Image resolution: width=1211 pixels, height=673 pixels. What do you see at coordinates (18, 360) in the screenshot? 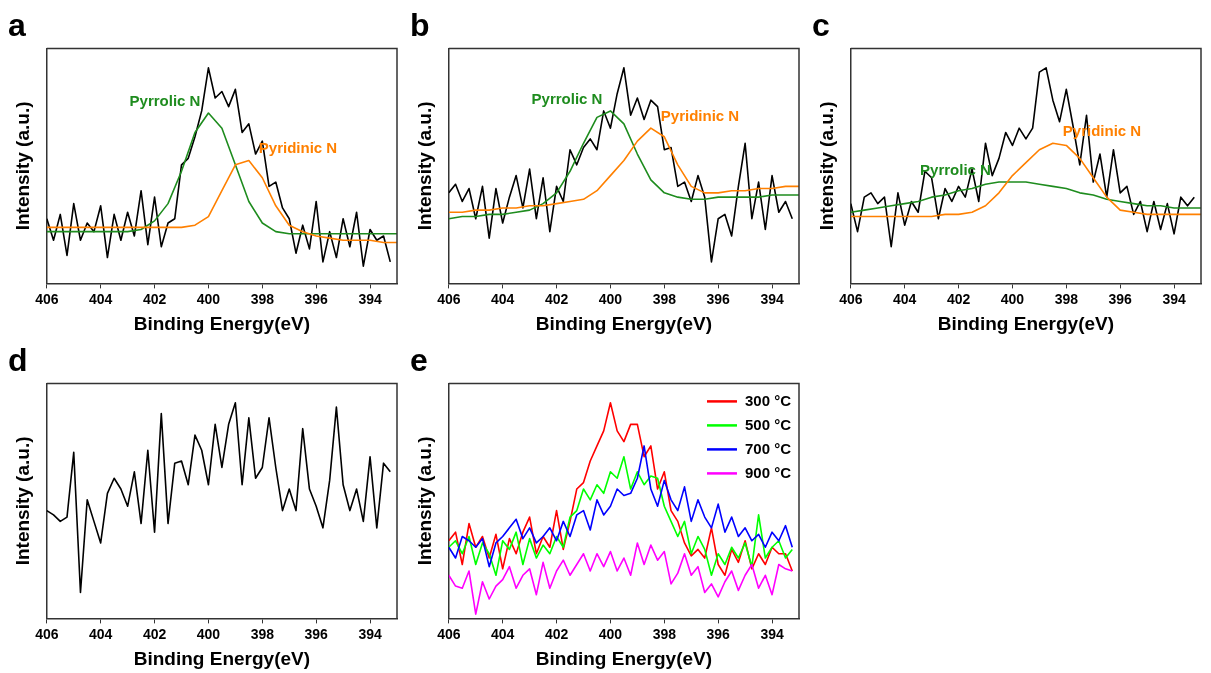
I see `chart-title: d` at bounding box center [18, 360].